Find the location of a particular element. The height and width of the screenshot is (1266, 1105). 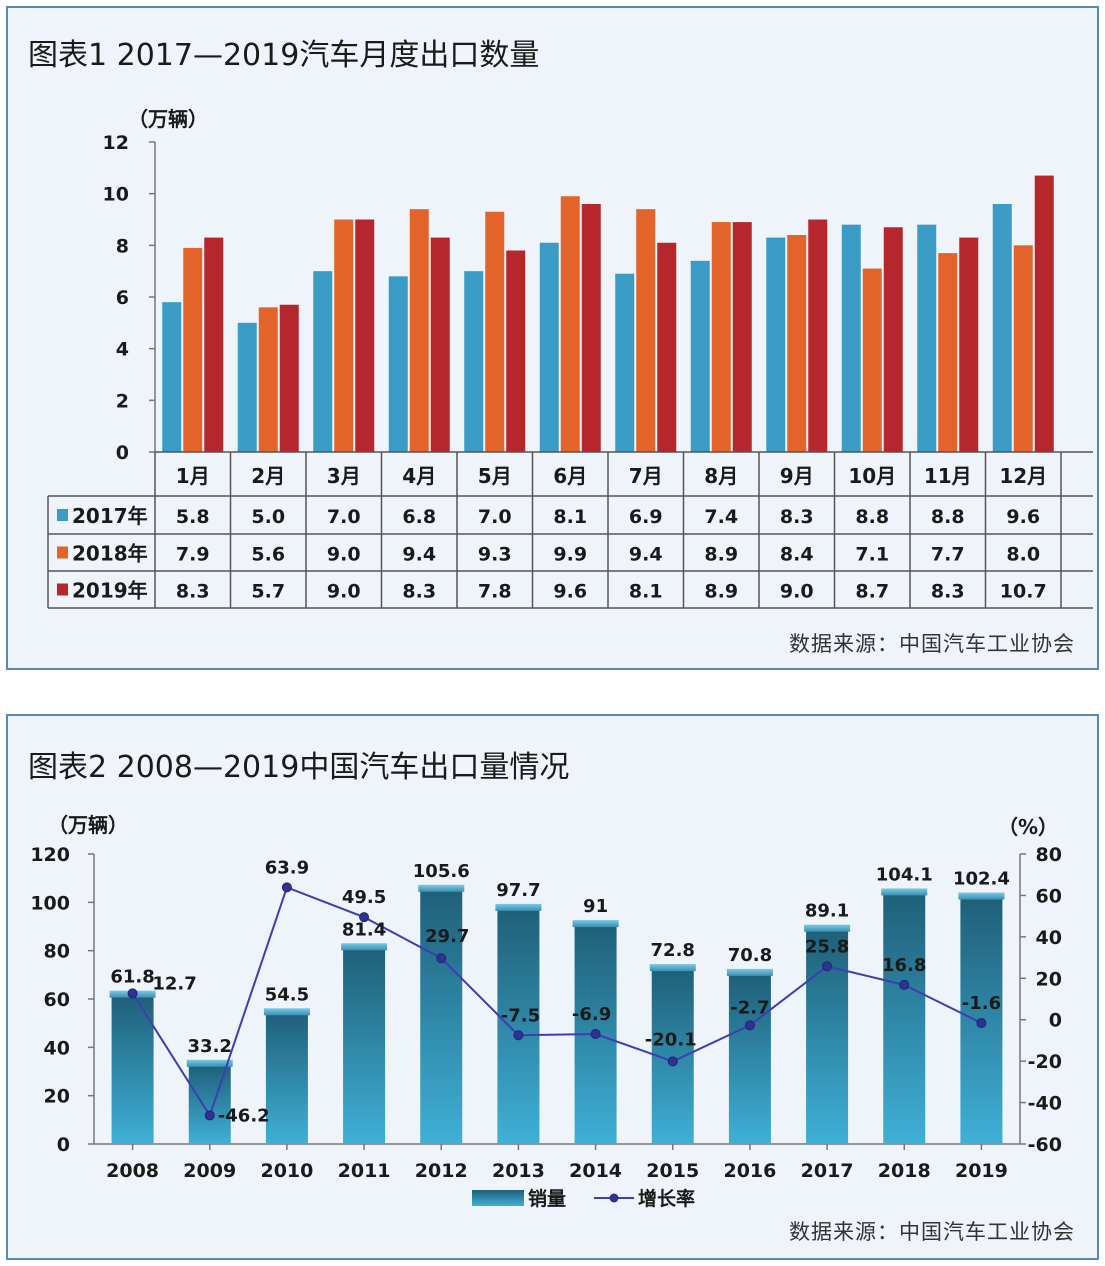

chart-title: 图表2 2008—2019中国汽车出口量情况 is located at coordinates (299, 767).